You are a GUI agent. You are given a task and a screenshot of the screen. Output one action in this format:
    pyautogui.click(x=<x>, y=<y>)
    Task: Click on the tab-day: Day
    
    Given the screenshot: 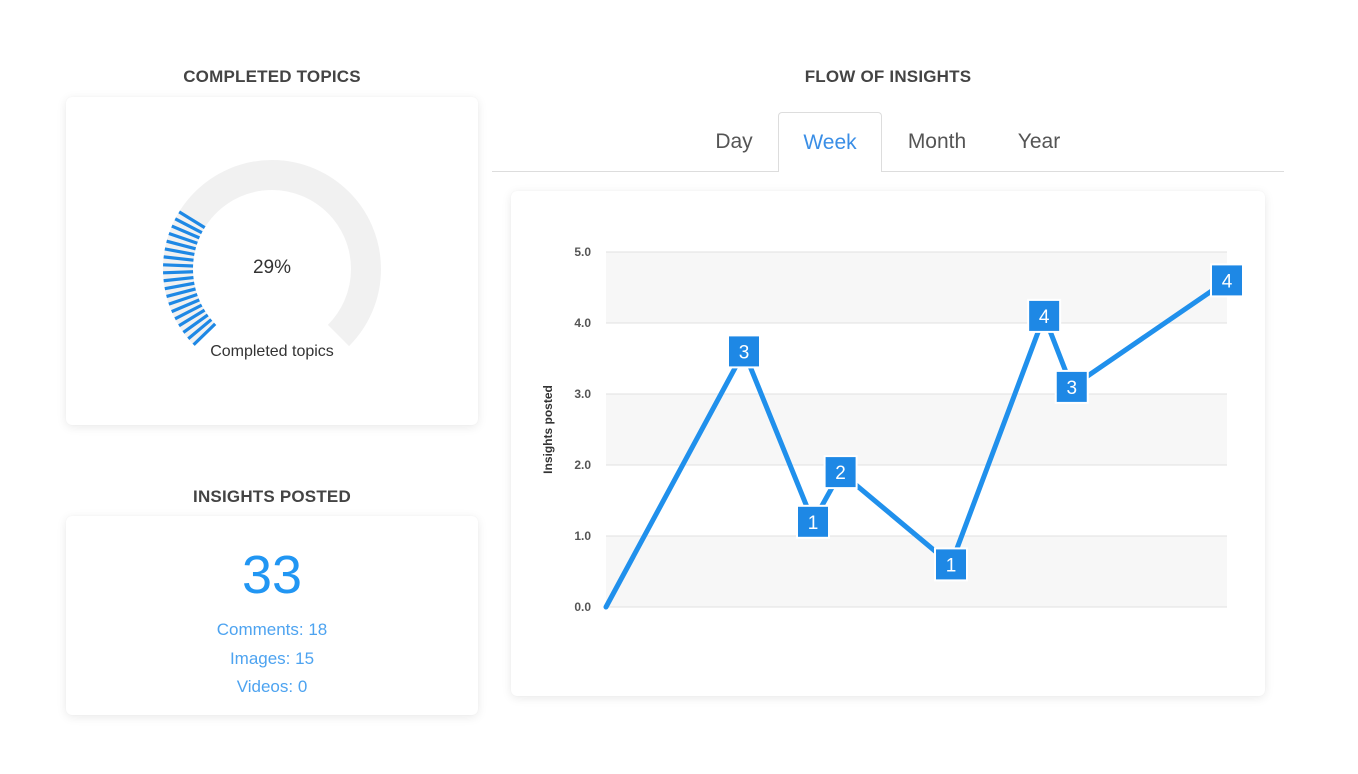 What is the action you would take?
    pyautogui.click(x=734, y=141)
    